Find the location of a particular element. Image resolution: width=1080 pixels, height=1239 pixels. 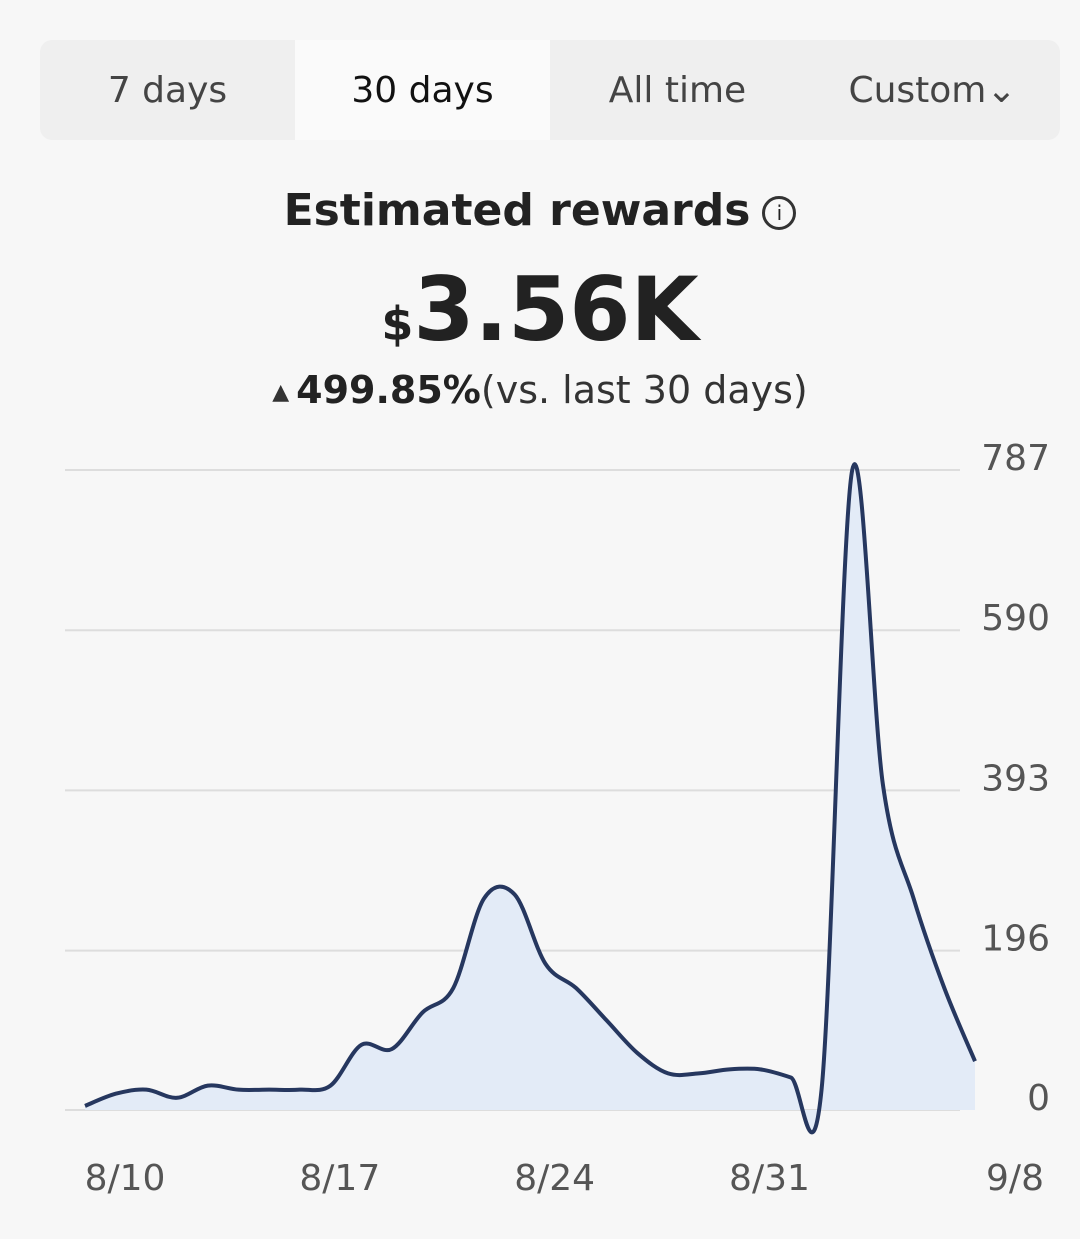

y-tick-label: 787 is located at coordinates (1015, 458).